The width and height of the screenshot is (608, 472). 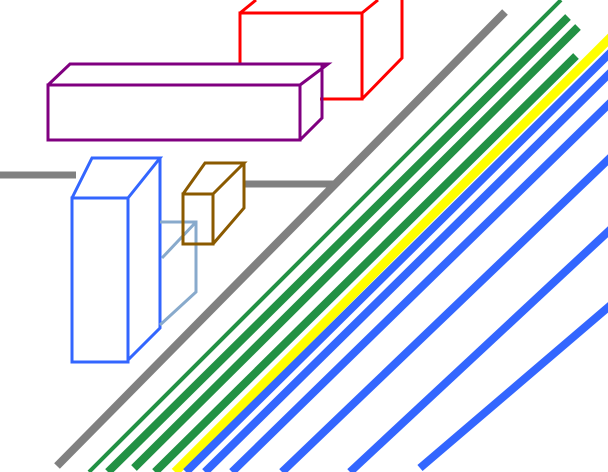 I want to click on bounding-box-blue, so click(x=117, y=260).